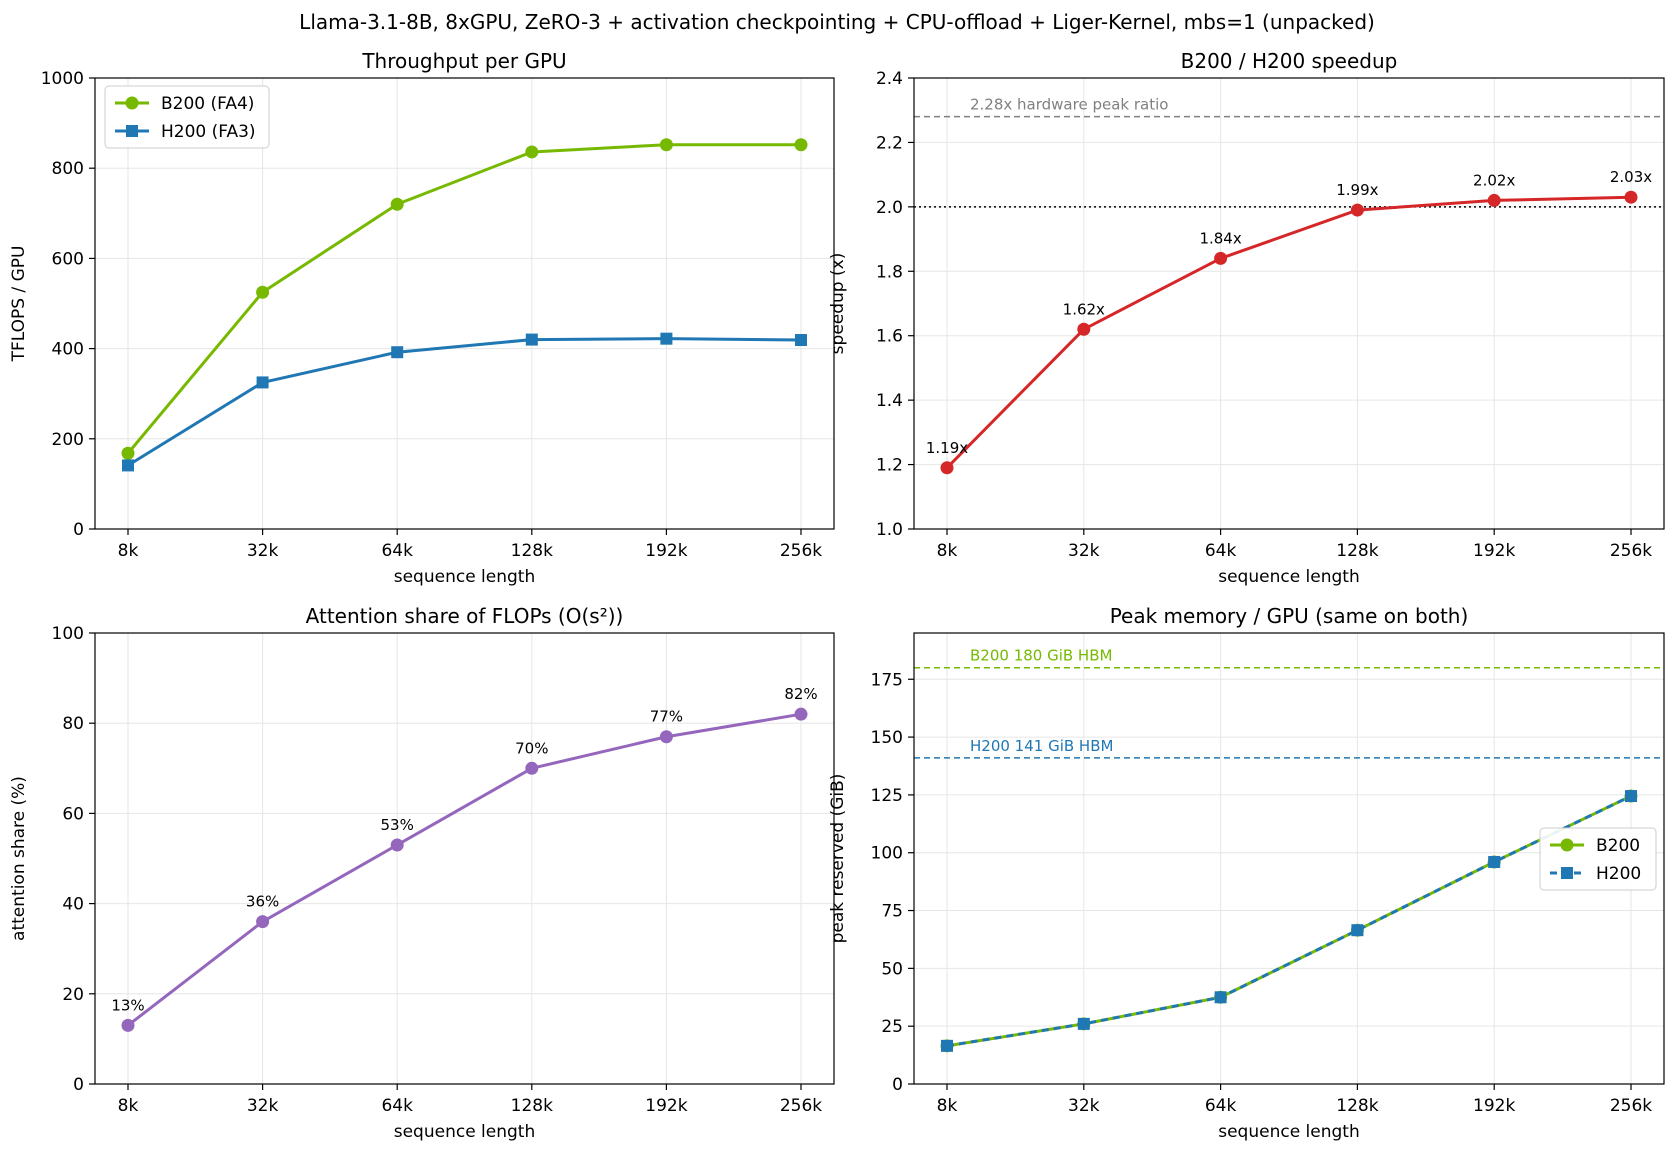  Describe the element at coordinates (187, 117) in the screenshot. I see `legend: B200 (FA4) H200 (FA3)` at that location.